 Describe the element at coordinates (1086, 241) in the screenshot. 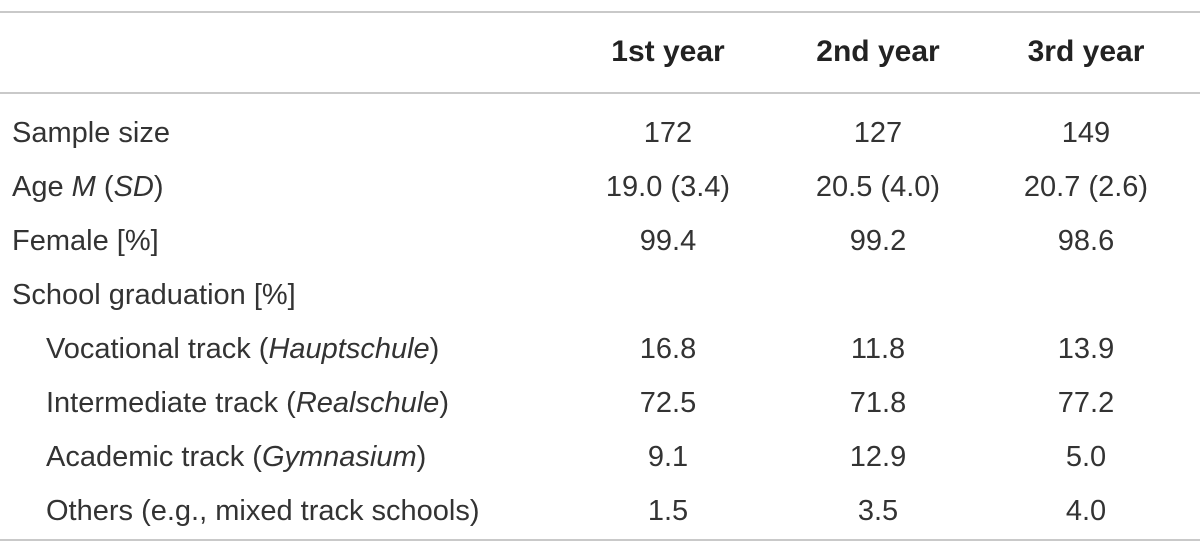

I see `cell-3rd-year: 98.6` at that location.